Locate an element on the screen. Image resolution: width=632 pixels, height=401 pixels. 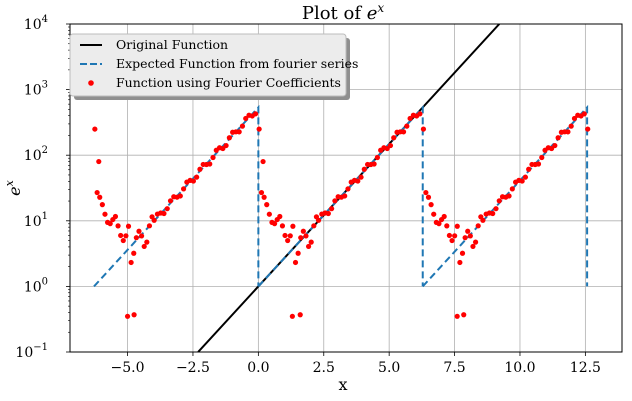
x-axis: −5.0 −2.5 0.0 2.5 5.0 7.5 10.0 12.5 is located at coordinates (356, 364).